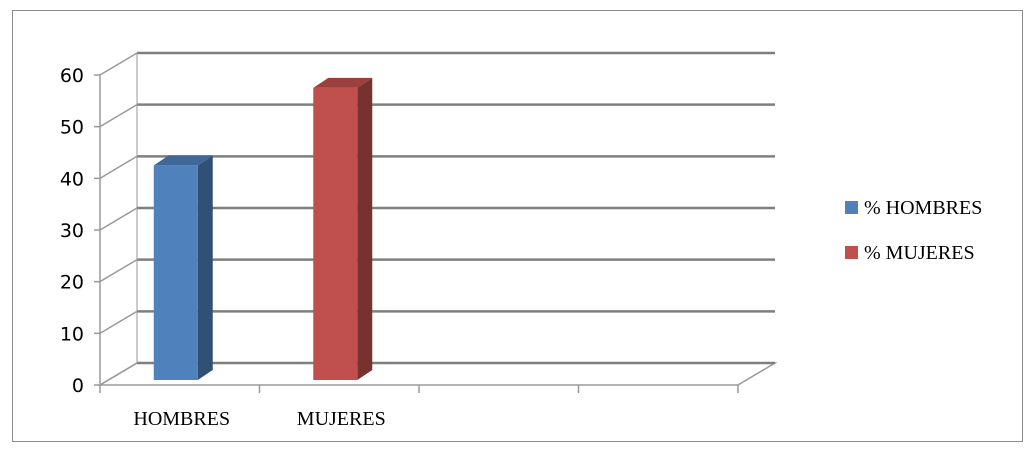 The width and height of the screenshot is (1034, 450). Describe the element at coordinates (72, 128) in the screenshot. I see `y-tick-label: 50` at that location.